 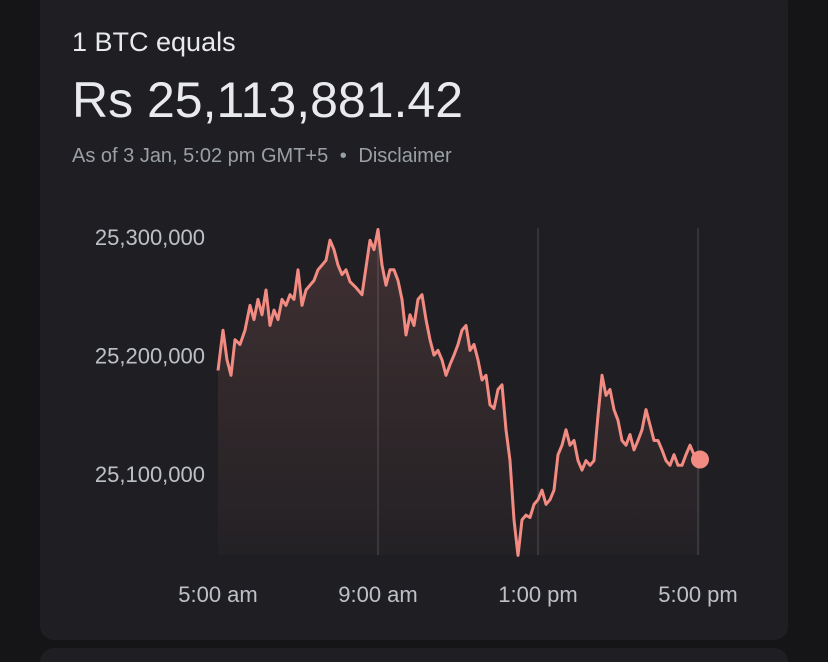 I want to click on price: Rs 25,113,881.42, so click(x=267, y=100).